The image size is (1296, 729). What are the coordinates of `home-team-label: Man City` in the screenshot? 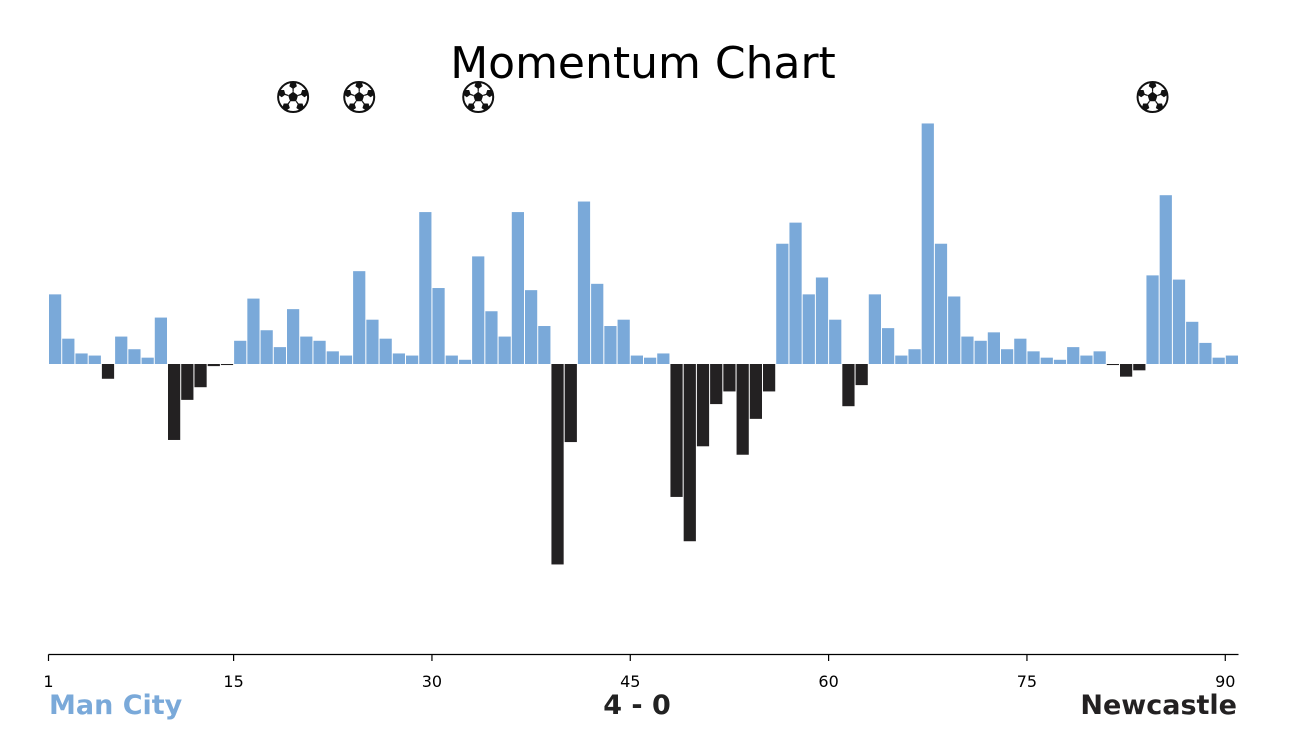 It's located at (116, 705).